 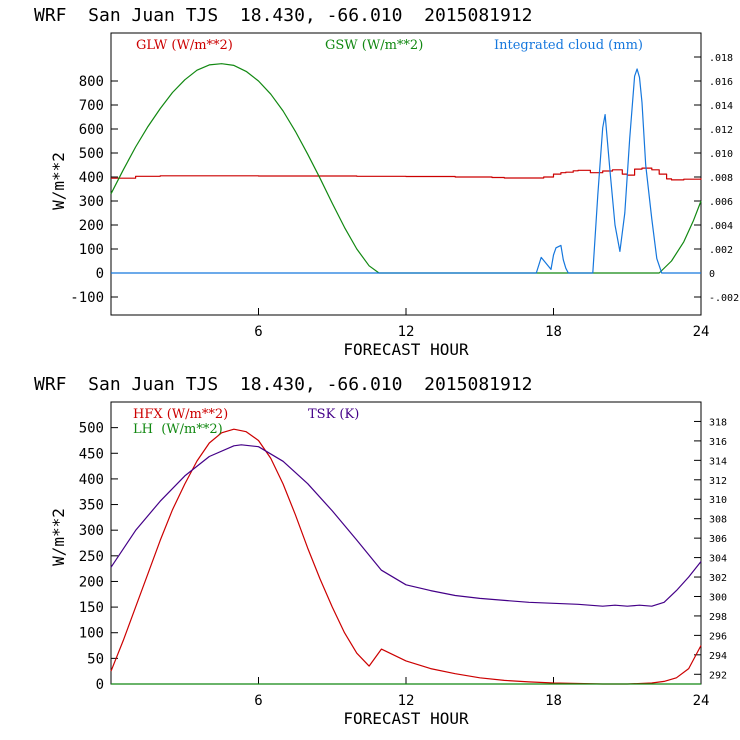 What do you see at coordinates (718, 442) in the screenshot?
I see `y2-tick-label: 316` at bounding box center [718, 442].